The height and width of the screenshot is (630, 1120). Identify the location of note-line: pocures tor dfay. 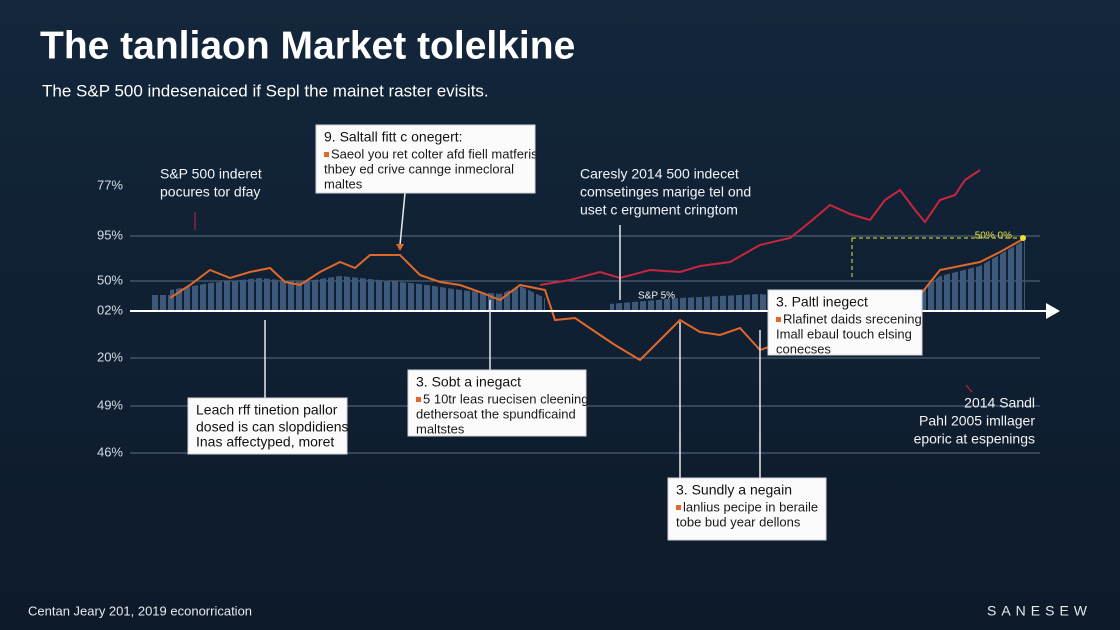
(210, 192).